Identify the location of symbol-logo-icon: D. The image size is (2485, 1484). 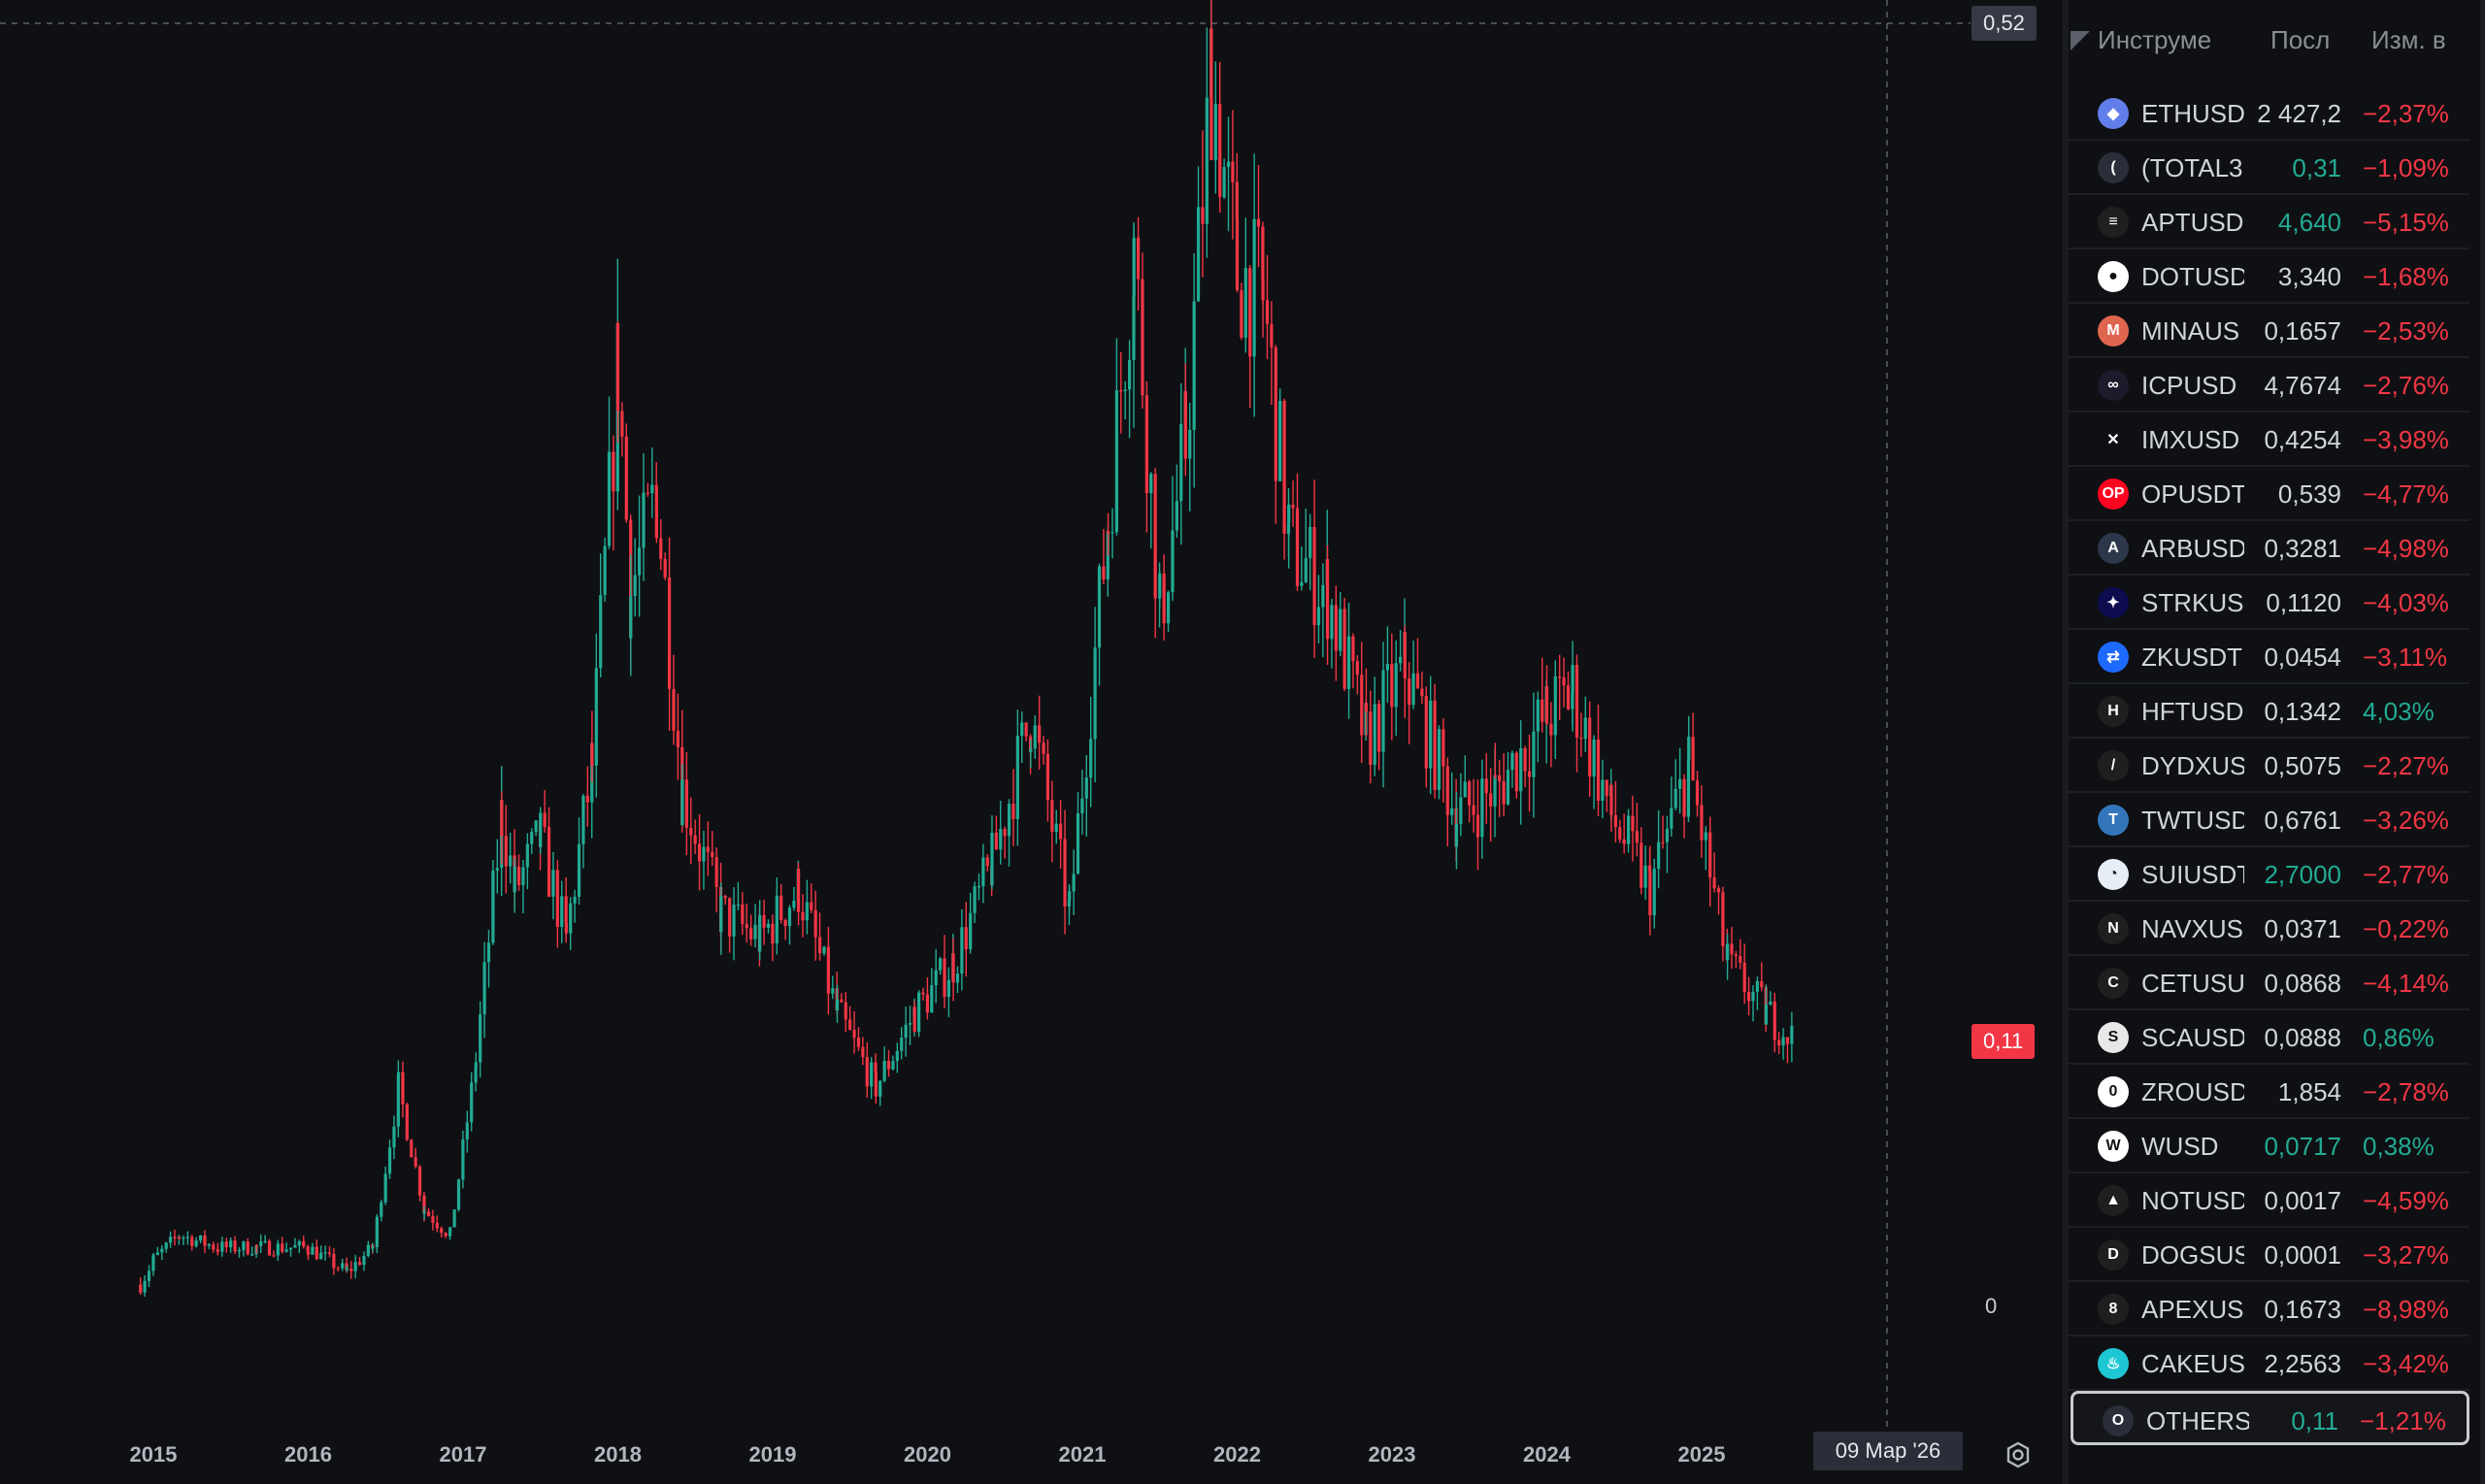
(2113, 1254).